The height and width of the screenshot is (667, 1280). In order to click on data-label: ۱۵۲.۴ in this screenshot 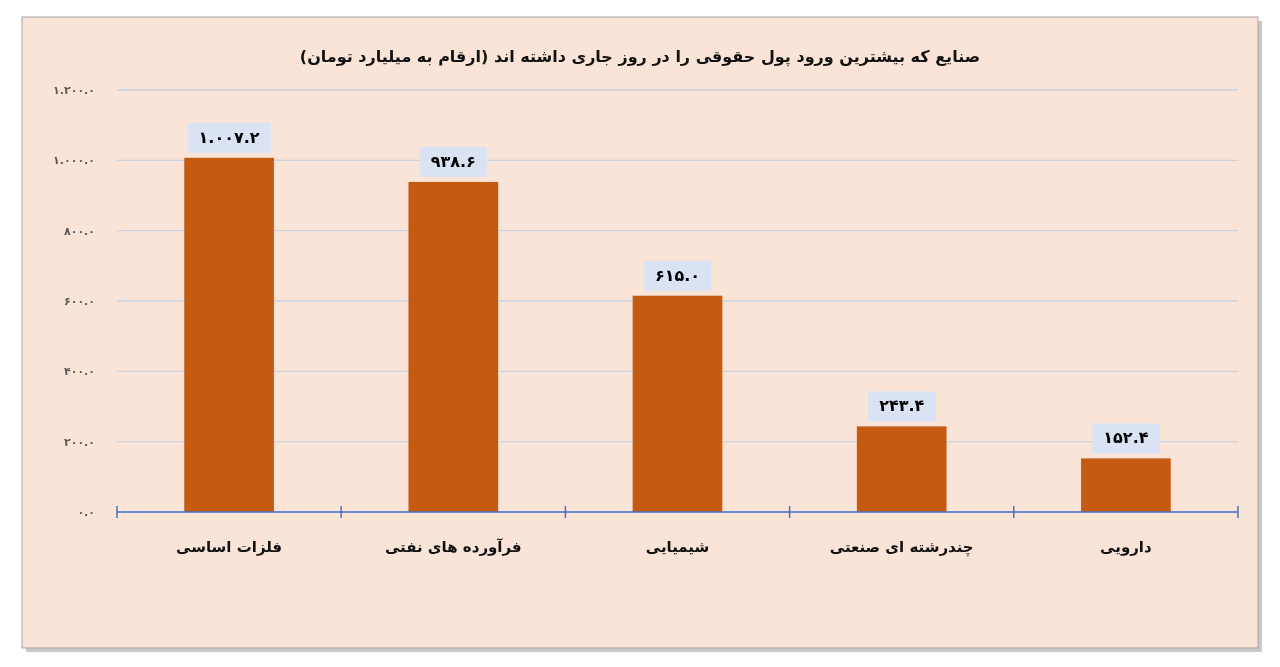, I will do `click(1126, 438)`.